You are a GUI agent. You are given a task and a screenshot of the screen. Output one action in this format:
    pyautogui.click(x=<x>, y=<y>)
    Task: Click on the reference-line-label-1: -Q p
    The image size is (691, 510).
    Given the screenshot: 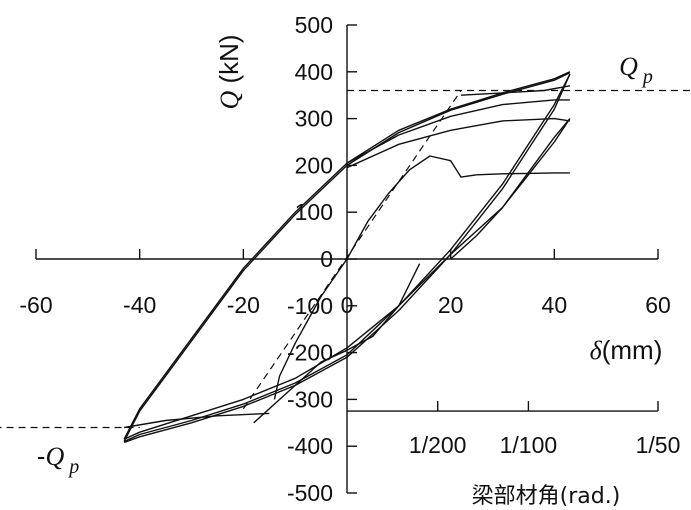 What is the action you would take?
    pyautogui.click(x=58, y=459)
    